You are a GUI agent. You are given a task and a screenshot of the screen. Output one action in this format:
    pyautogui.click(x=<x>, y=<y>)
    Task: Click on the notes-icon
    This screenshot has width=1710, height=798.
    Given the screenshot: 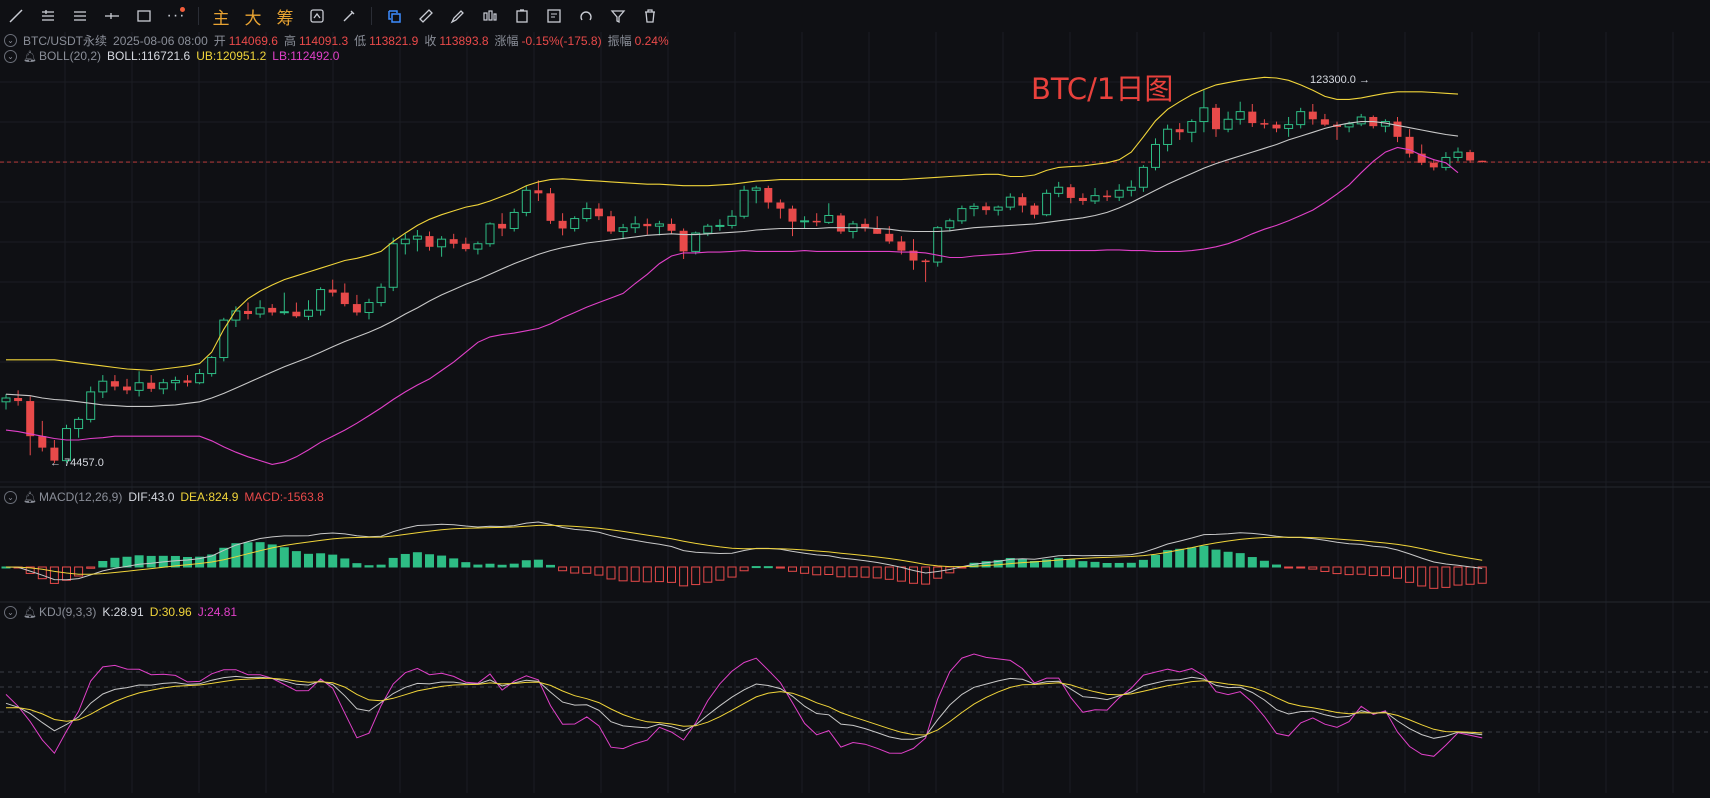 What is the action you would take?
    pyautogui.click(x=554, y=16)
    